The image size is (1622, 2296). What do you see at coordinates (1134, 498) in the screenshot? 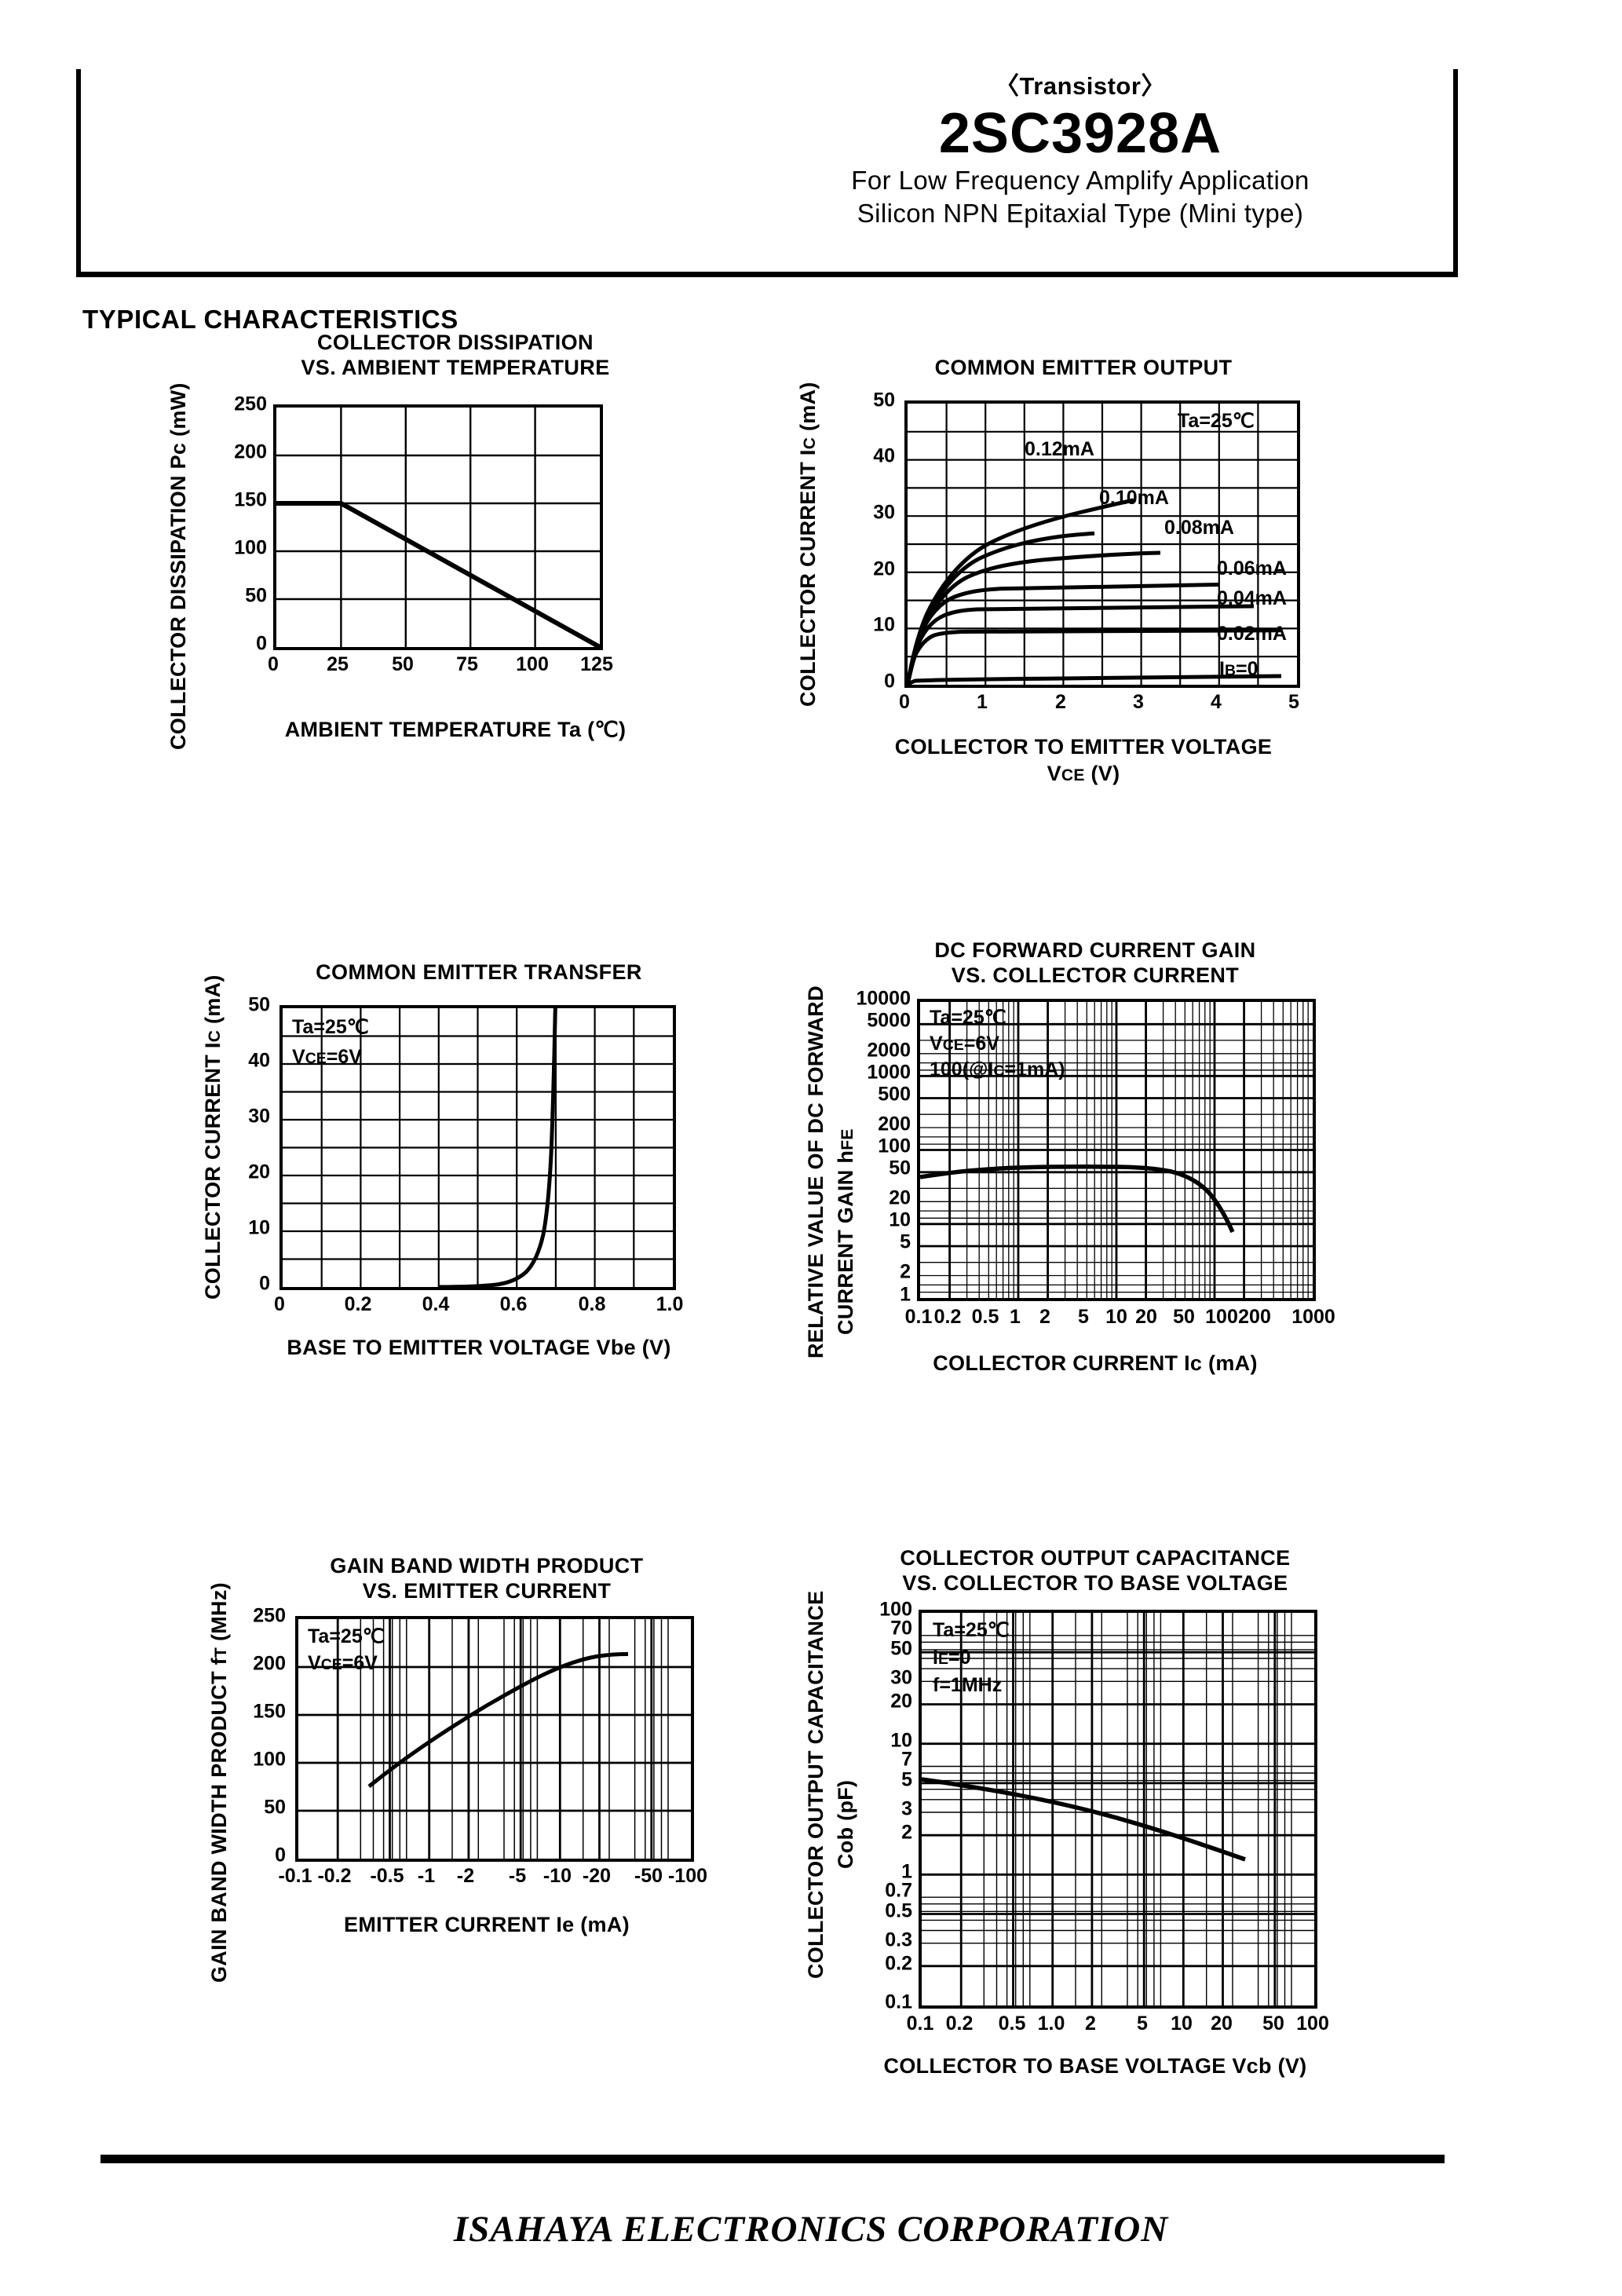
I see `curve-label-1: 0.10mA` at bounding box center [1134, 498].